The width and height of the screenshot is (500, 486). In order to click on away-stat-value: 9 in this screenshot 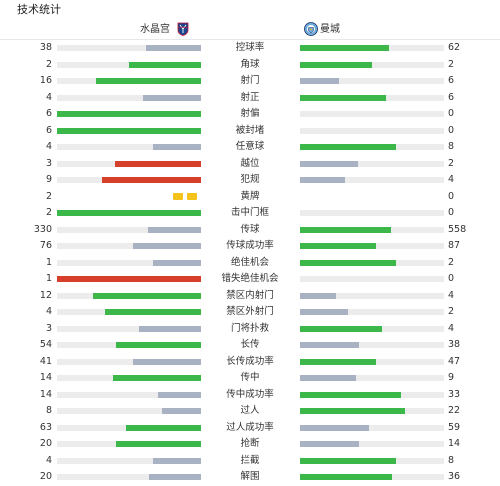, I will do `click(451, 377)`.